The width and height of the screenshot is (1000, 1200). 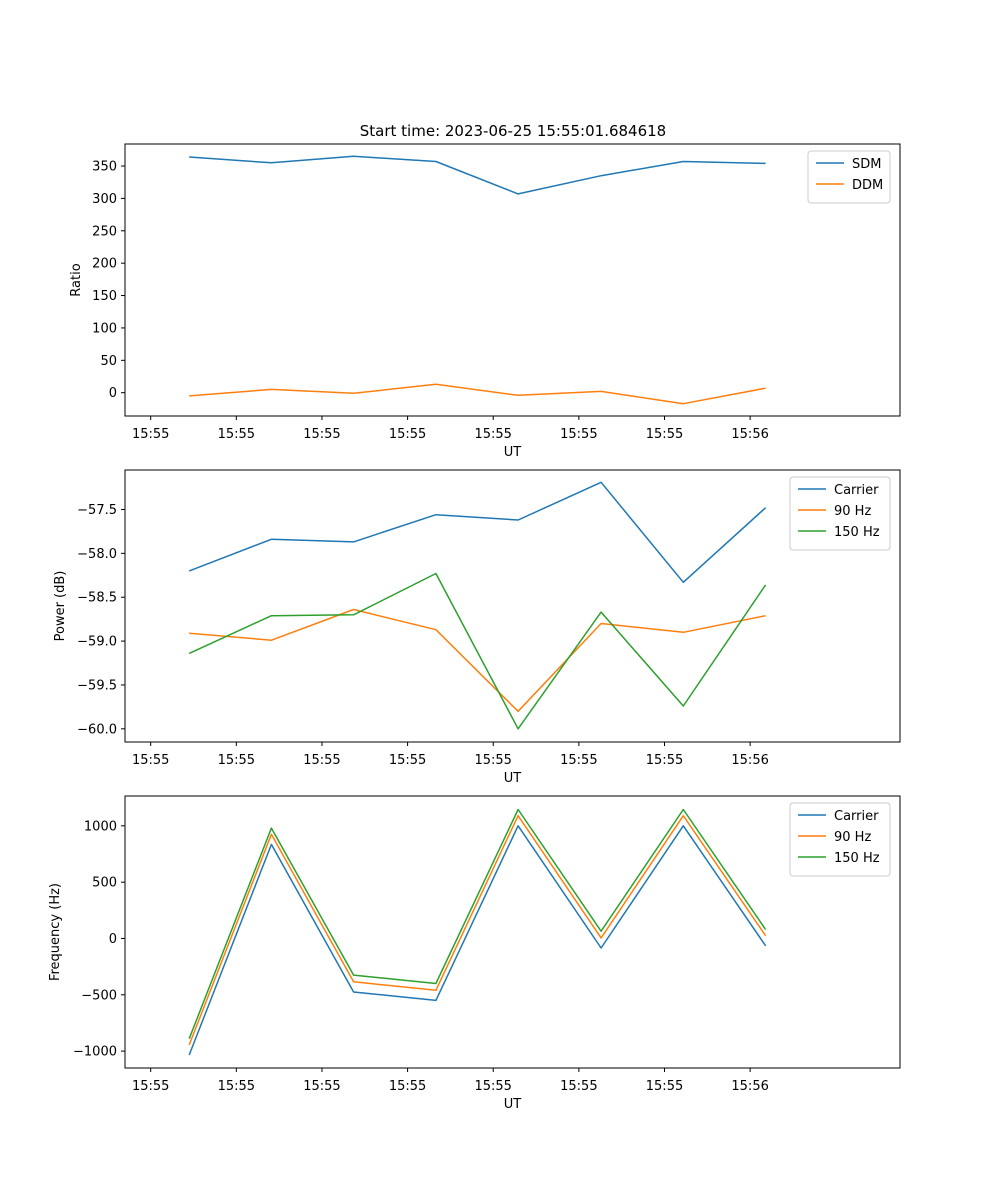 What do you see at coordinates (108, 361) in the screenshot?
I see `ratio-y-tick-label: 50` at bounding box center [108, 361].